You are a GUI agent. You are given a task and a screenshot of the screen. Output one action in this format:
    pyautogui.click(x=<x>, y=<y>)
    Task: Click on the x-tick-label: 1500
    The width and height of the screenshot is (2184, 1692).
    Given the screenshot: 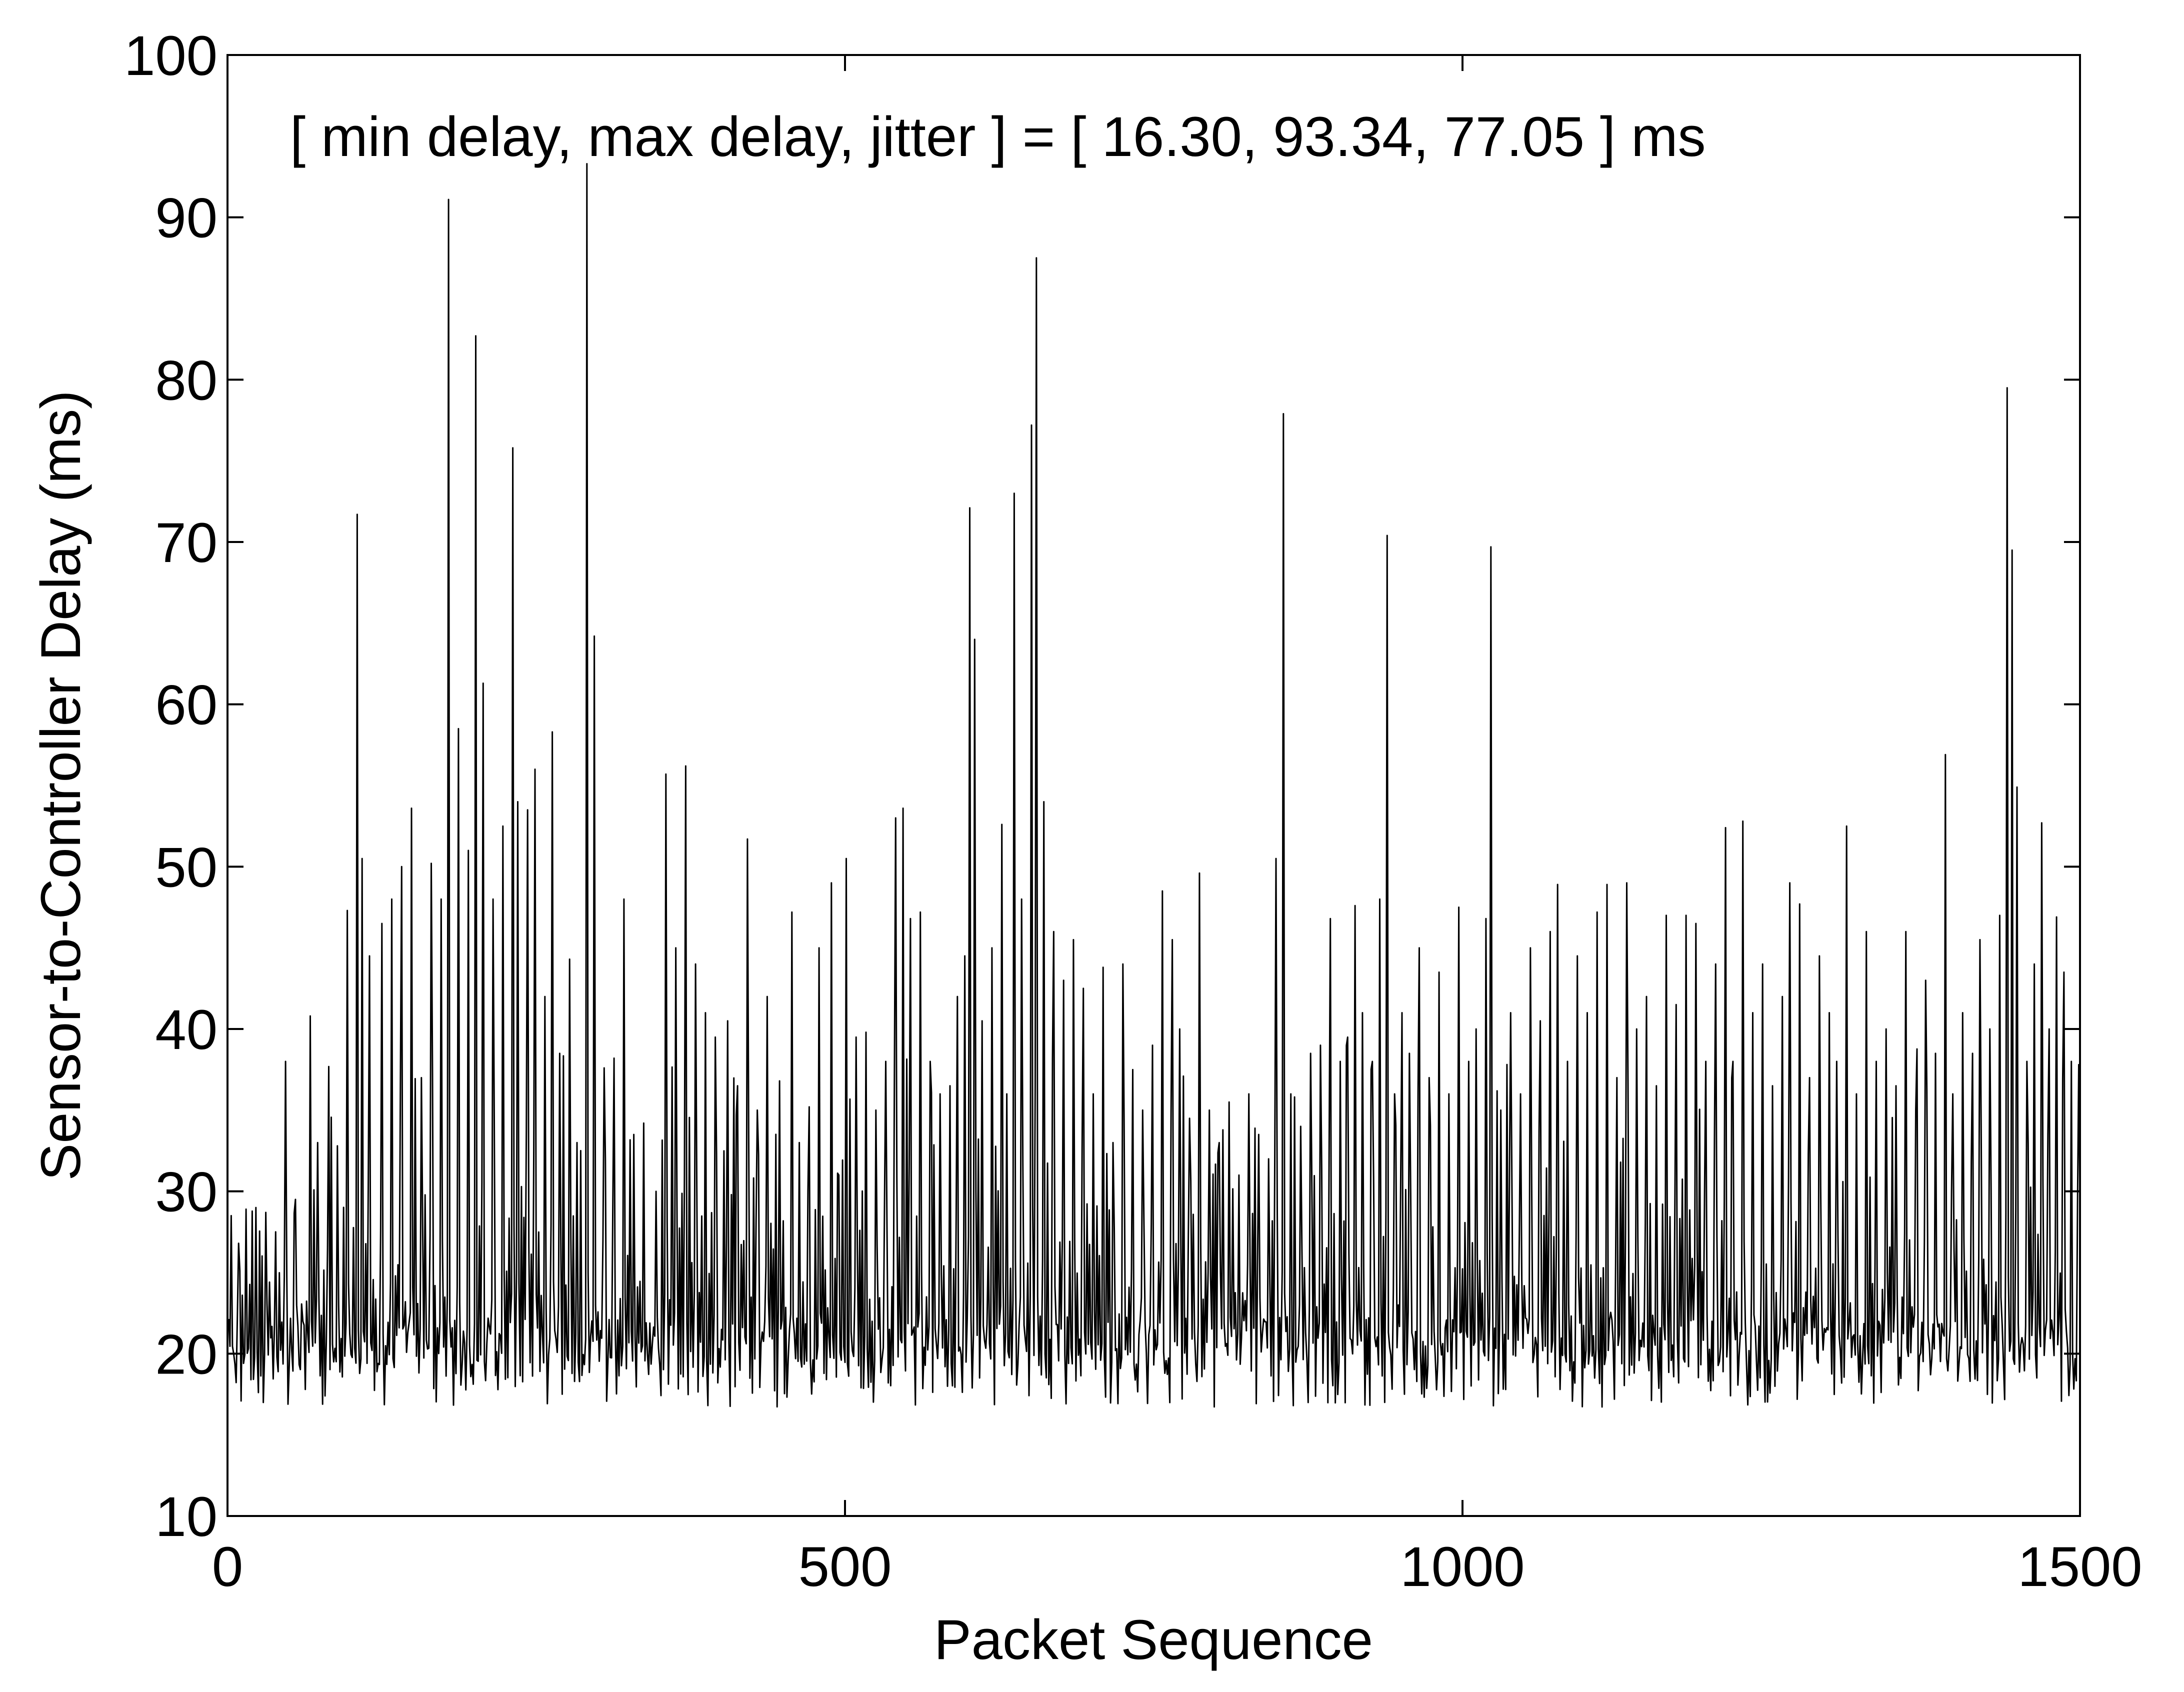 What is the action you would take?
    pyautogui.click(x=2080, y=1567)
    